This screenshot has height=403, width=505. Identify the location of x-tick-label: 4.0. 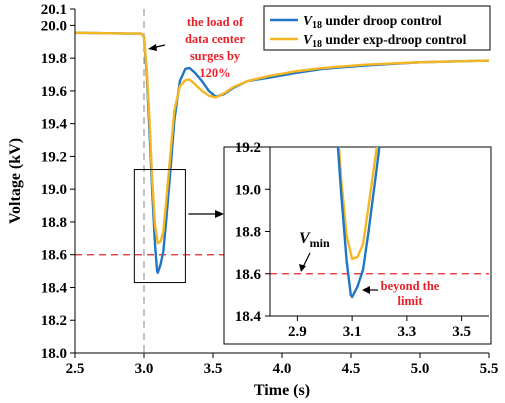
(282, 369).